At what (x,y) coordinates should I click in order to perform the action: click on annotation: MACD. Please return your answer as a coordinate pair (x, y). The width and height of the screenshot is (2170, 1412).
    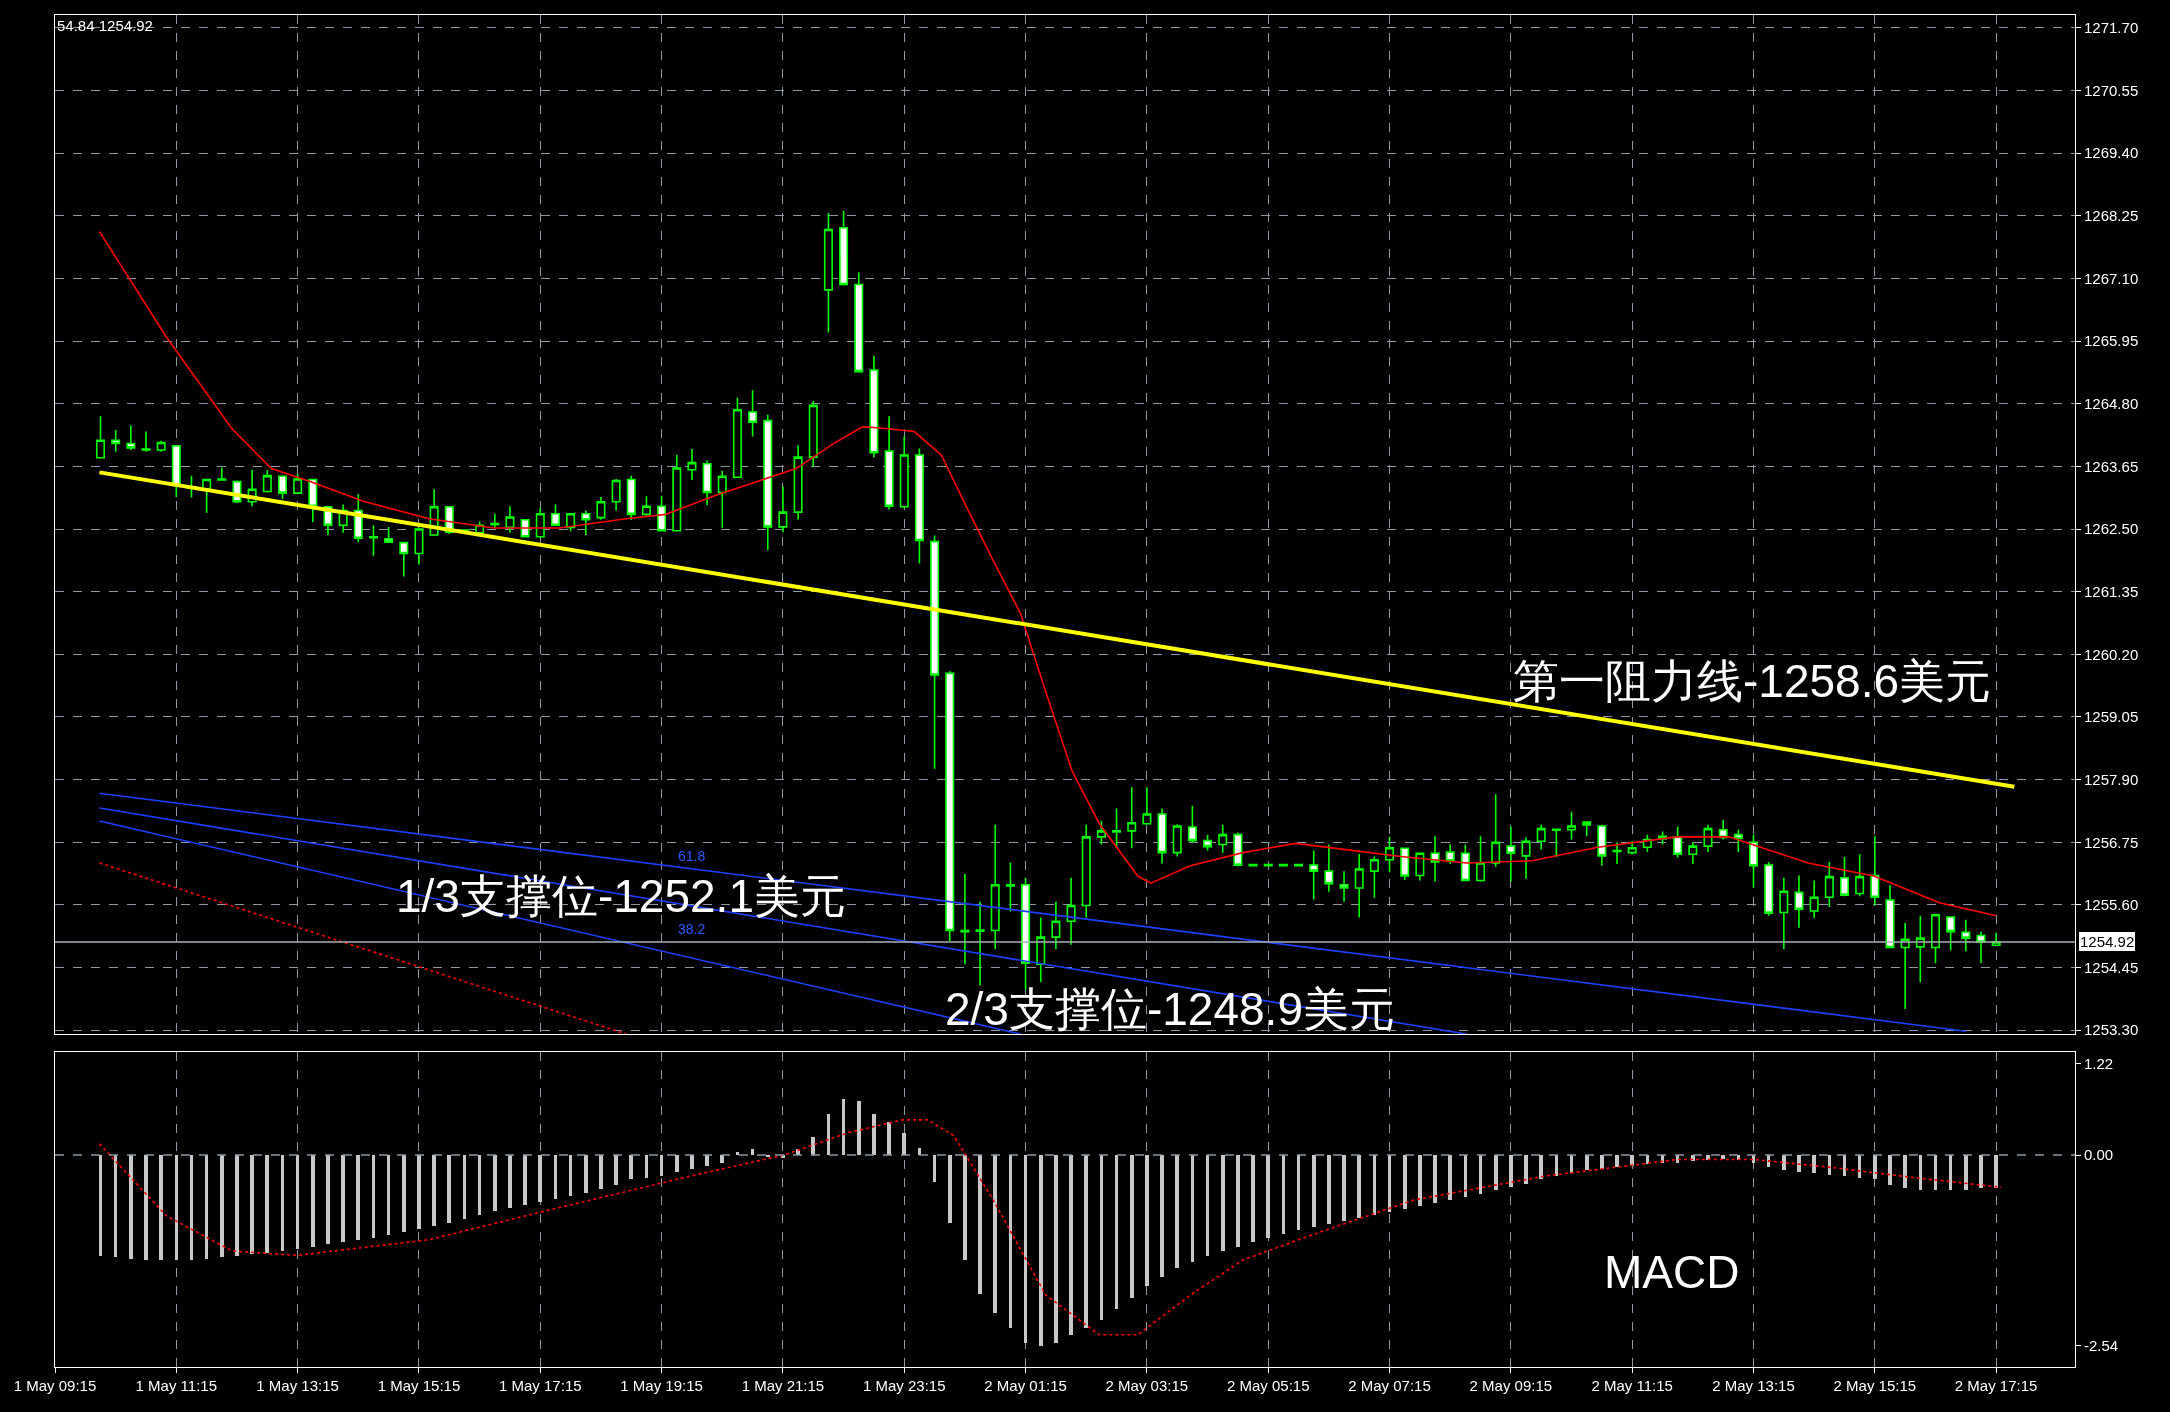
    Looking at the image, I should click on (1672, 1272).